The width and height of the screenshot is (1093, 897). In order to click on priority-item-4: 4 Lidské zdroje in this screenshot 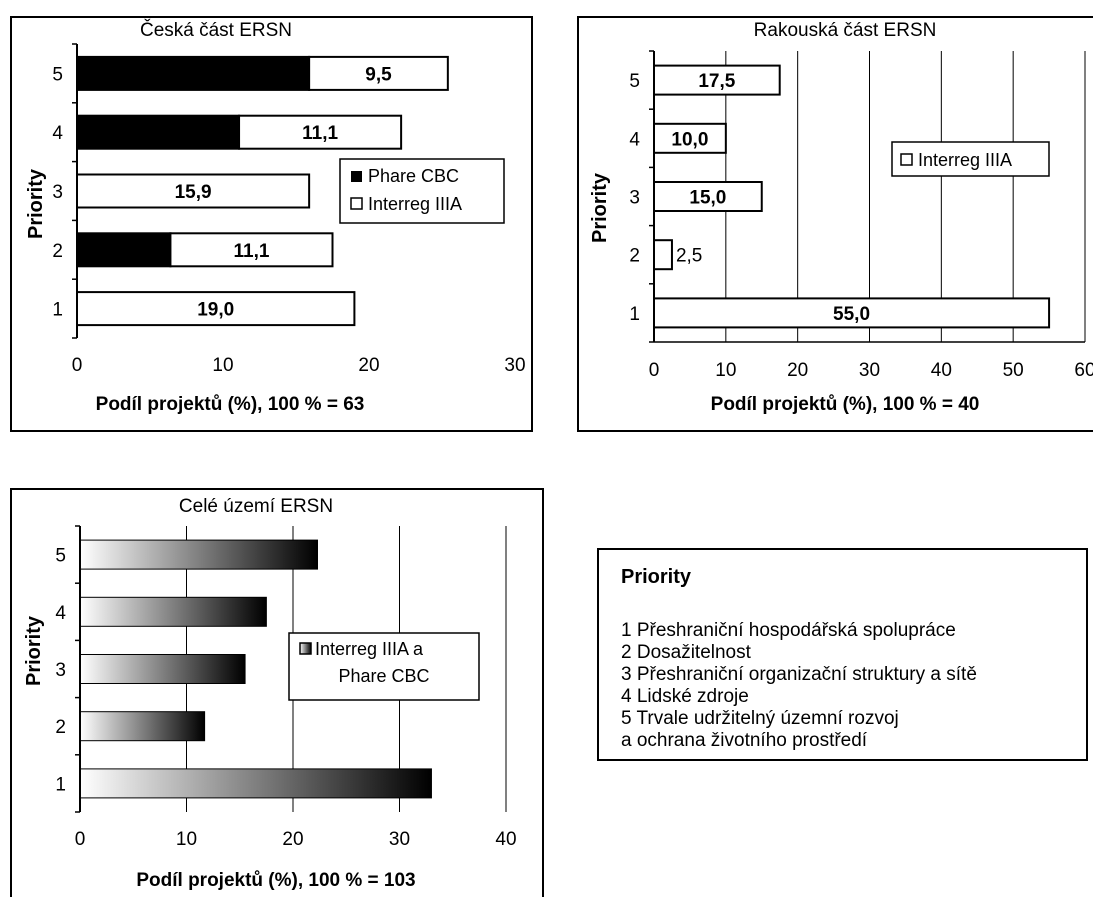, I will do `click(685, 696)`.